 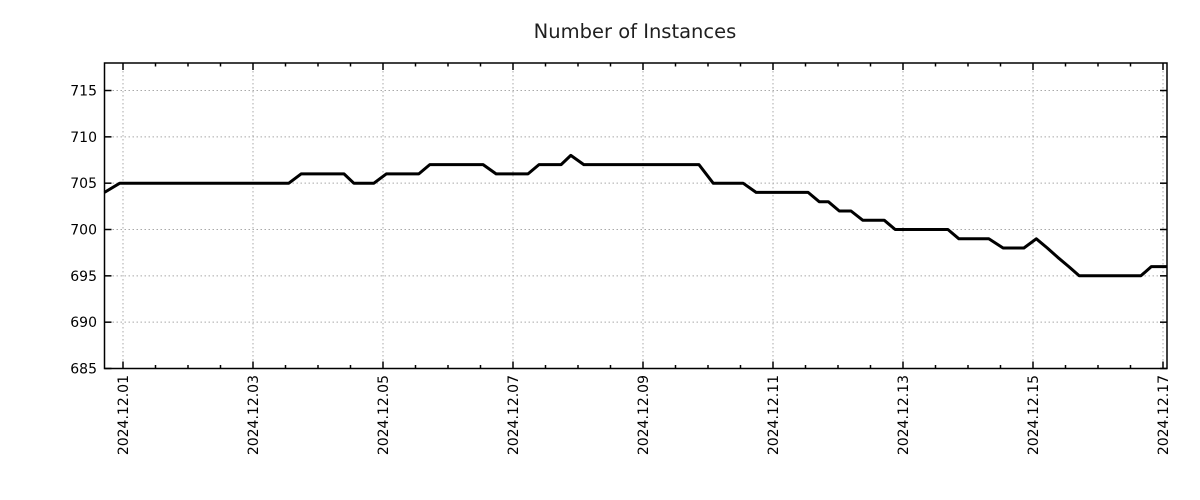 What do you see at coordinates (384, 415) in the screenshot?
I see `x-tick-label: 2024.12.05` at bounding box center [384, 415].